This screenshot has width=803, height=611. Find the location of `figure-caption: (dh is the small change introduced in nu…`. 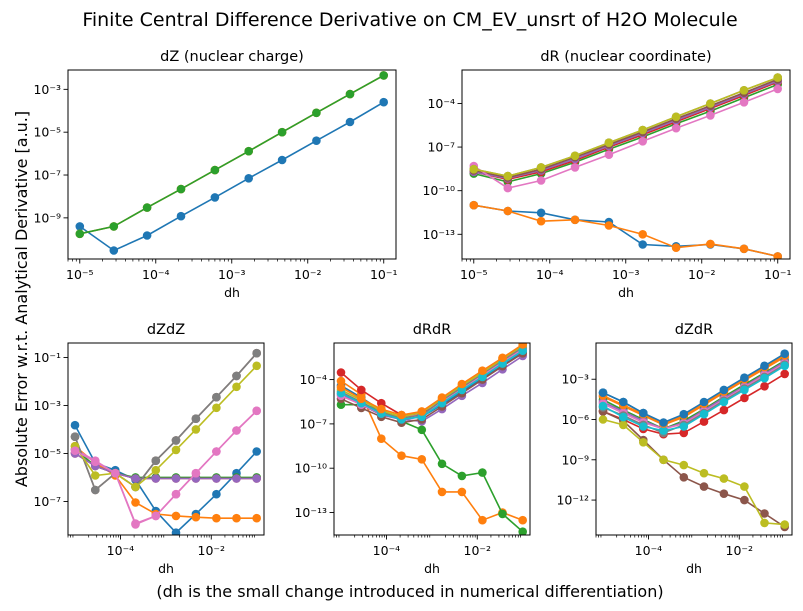

figure-caption: (dh is the small change introduced in nu… is located at coordinates (409, 591).